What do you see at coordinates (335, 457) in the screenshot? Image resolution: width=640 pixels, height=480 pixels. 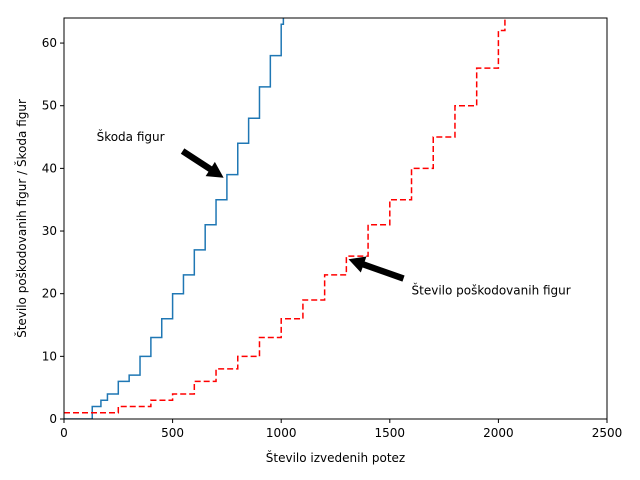 I see `x-axis-label: Število izvedenih potez` at bounding box center [335, 457].